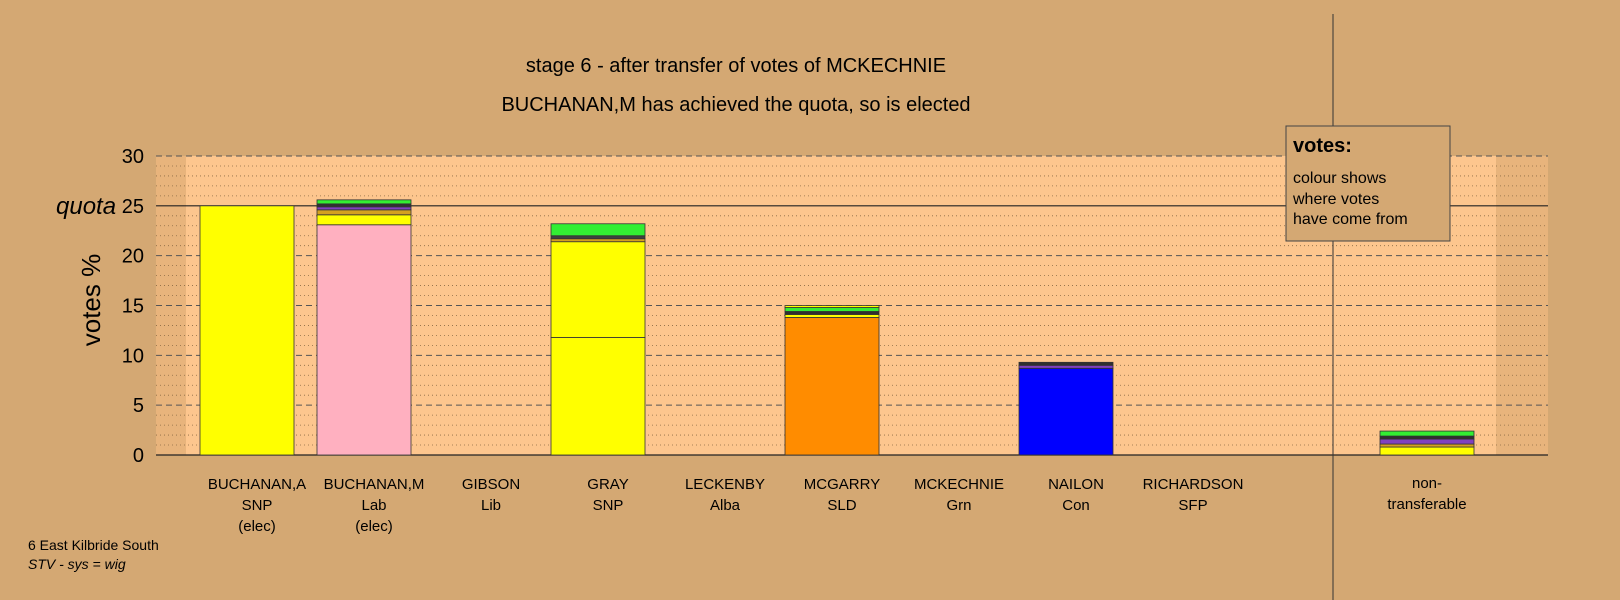 The height and width of the screenshot is (600, 1620). What do you see at coordinates (133, 257) in the screenshot?
I see `y-tick-label: 20` at bounding box center [133, 257].